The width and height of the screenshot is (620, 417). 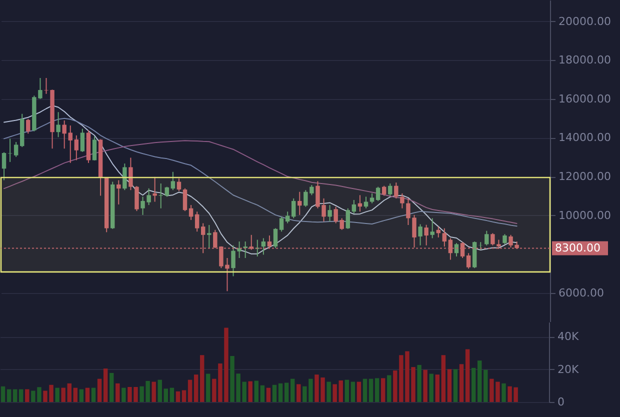 I want to click on y-tick-label: 10000.00, so click(x=584, y=215).